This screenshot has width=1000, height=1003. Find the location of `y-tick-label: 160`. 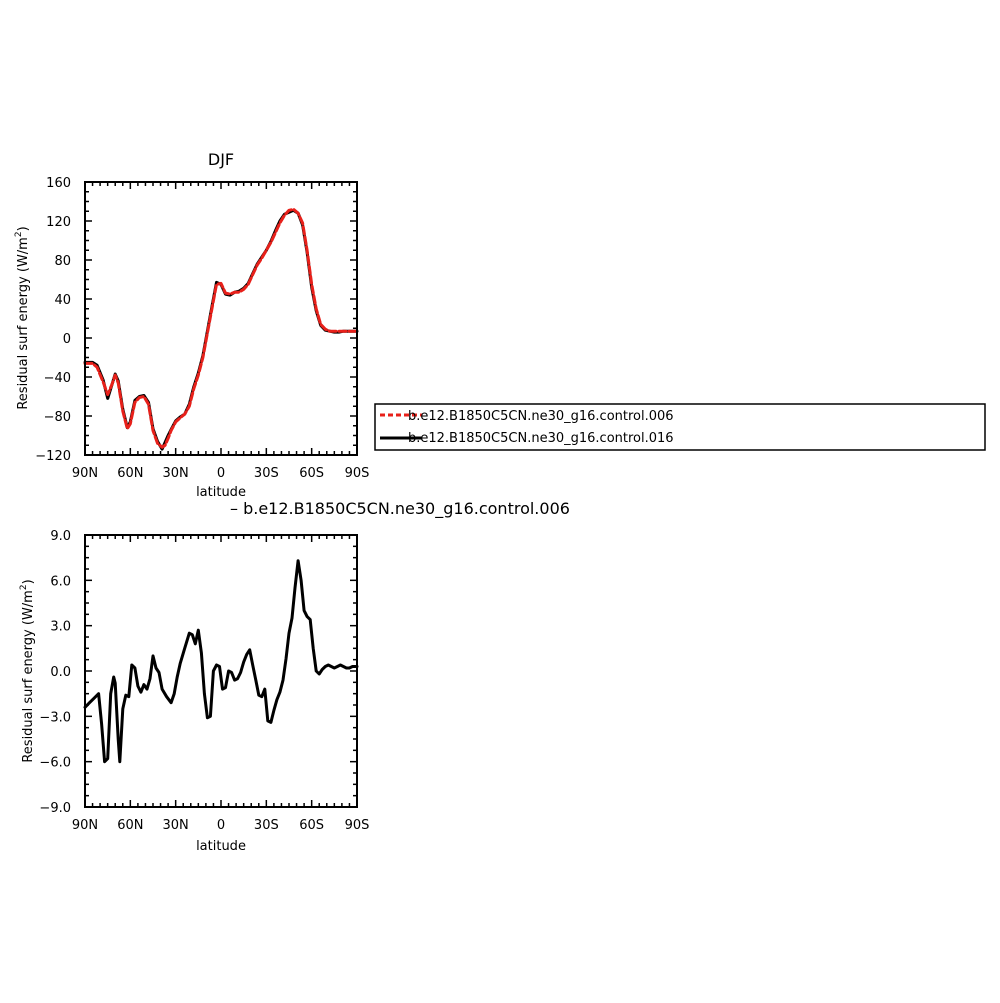

y-tick-label: 160 is located at coordinates (58, 183).